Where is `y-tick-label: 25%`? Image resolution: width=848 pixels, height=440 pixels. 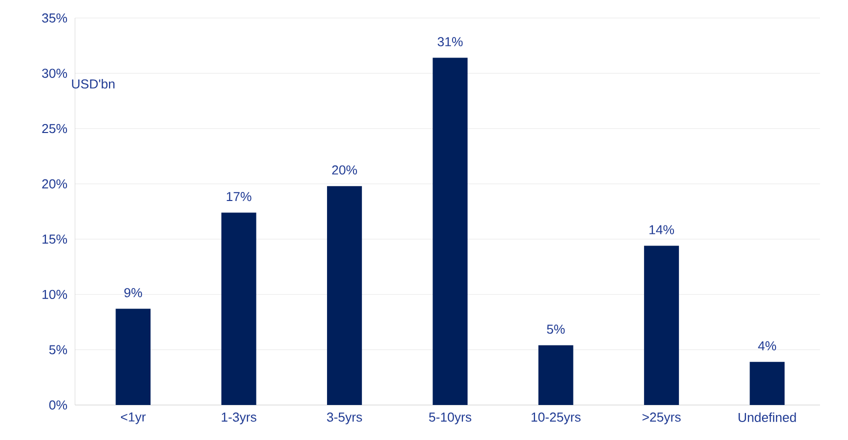
y-tick-label: 25% is located at coordinates (55, 129).